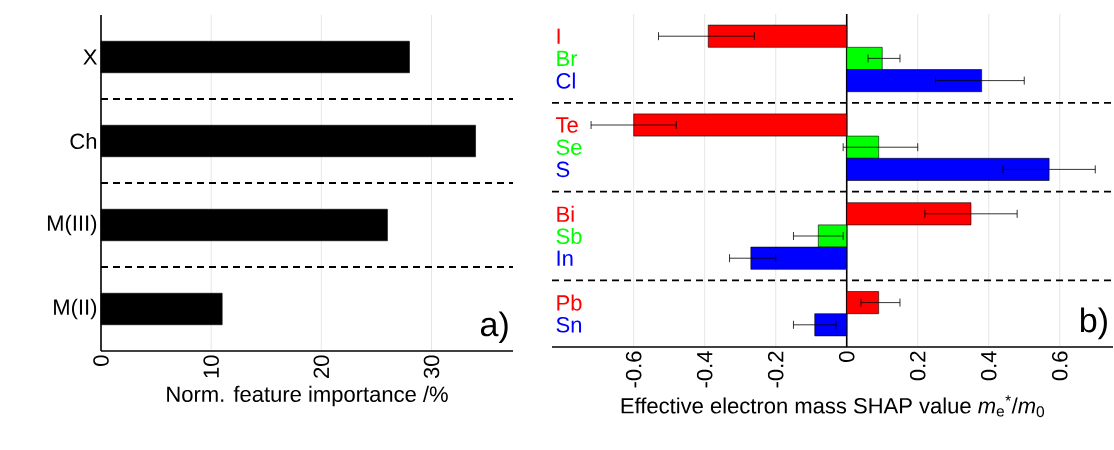 The image size is (1114, 450). I want to click on y-tick-label: Ch, so click(83, 141).